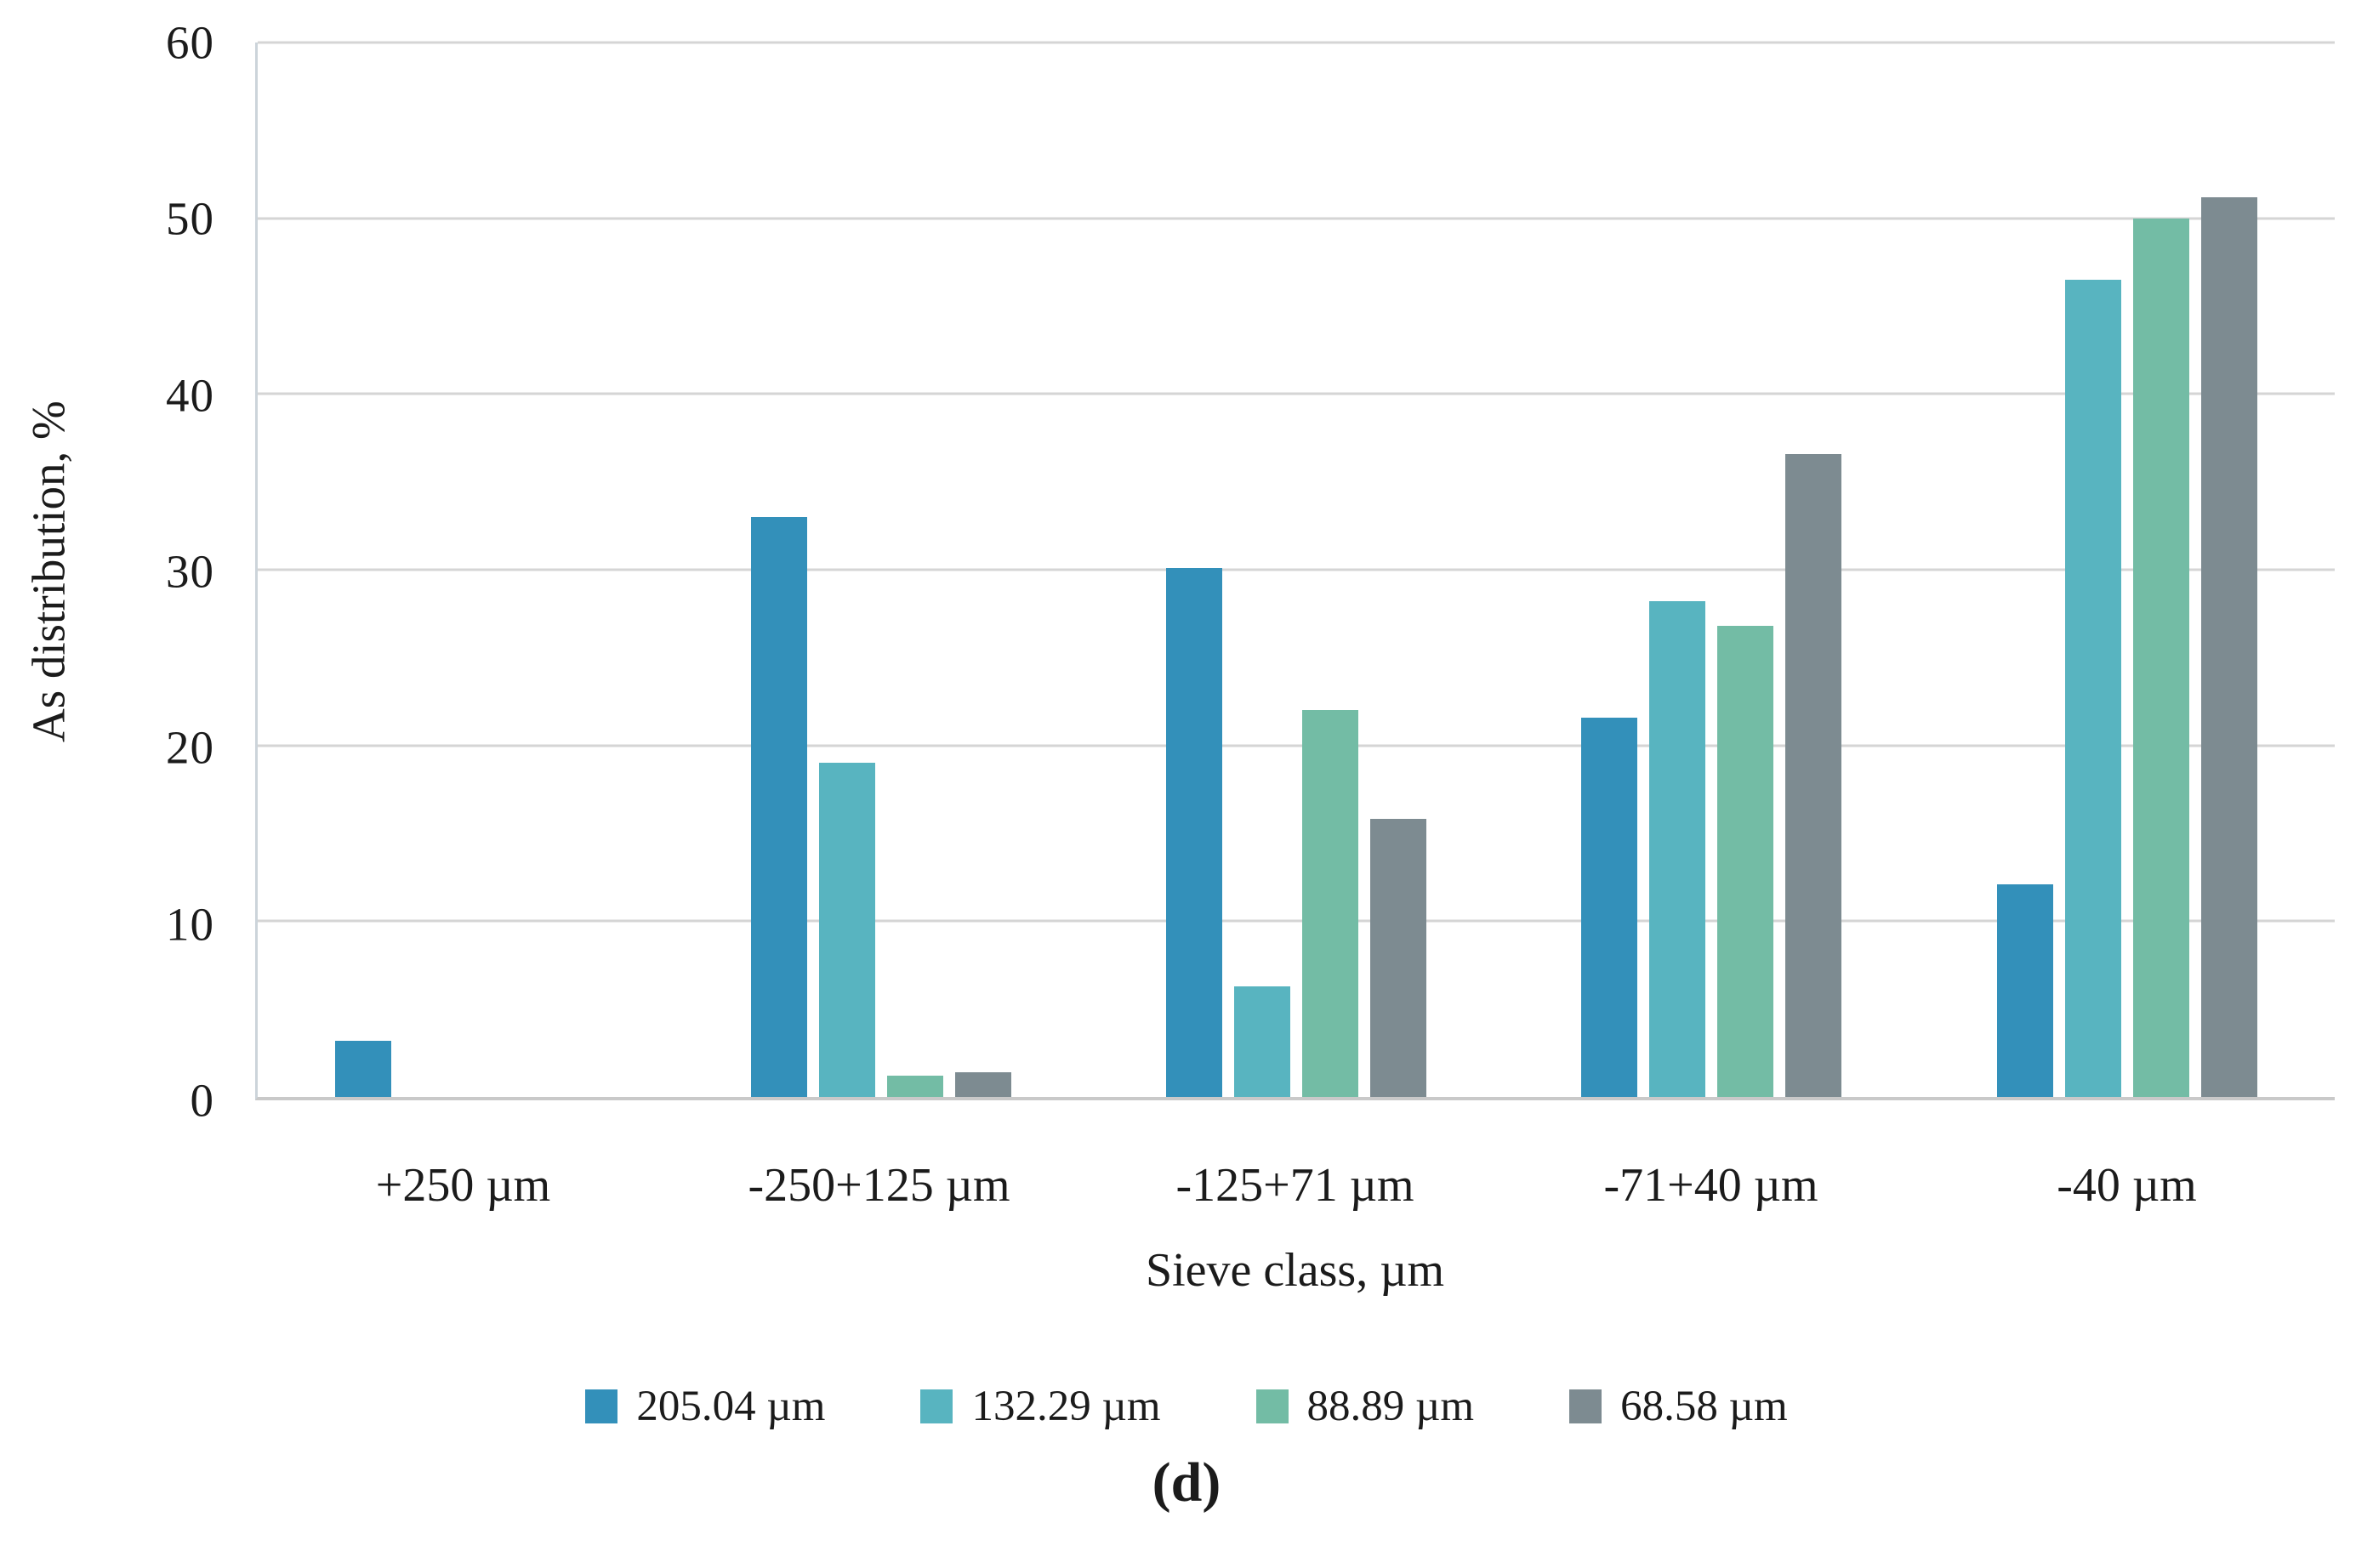 This screenshot has width=2373, height=1568. Describe the element at coordinates (1066, 1406) in the screenshot. I see `legend-label: 132.29 µm` at that location.